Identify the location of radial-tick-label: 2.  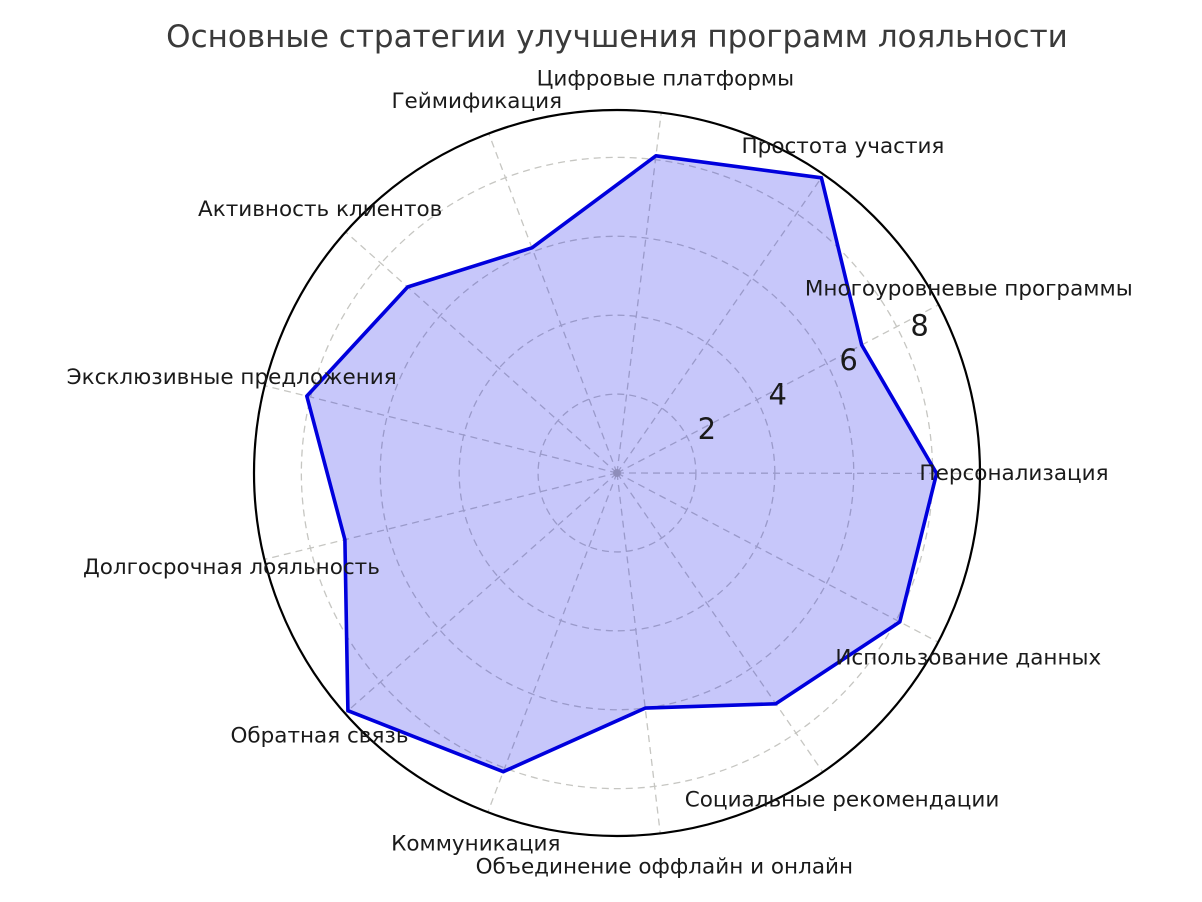
(707, 429).